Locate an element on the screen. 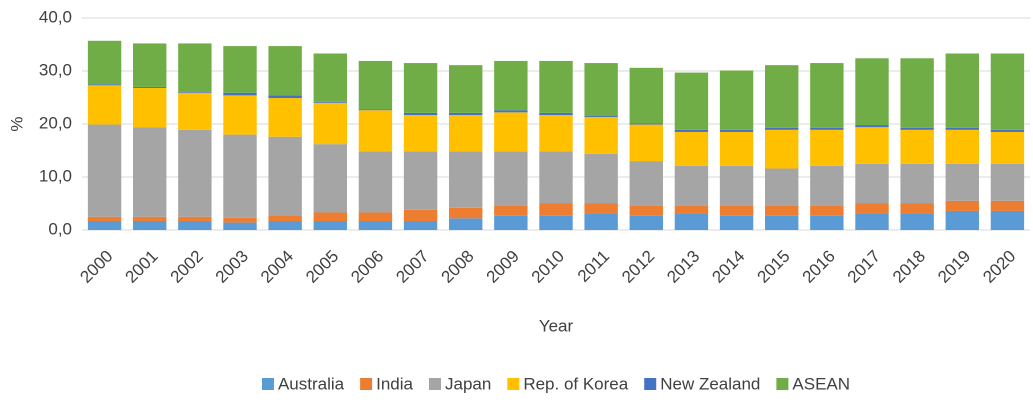 This screenshot has height=403, width=1033. x-tick-label: 2010 is located at coordinates (548, 267).